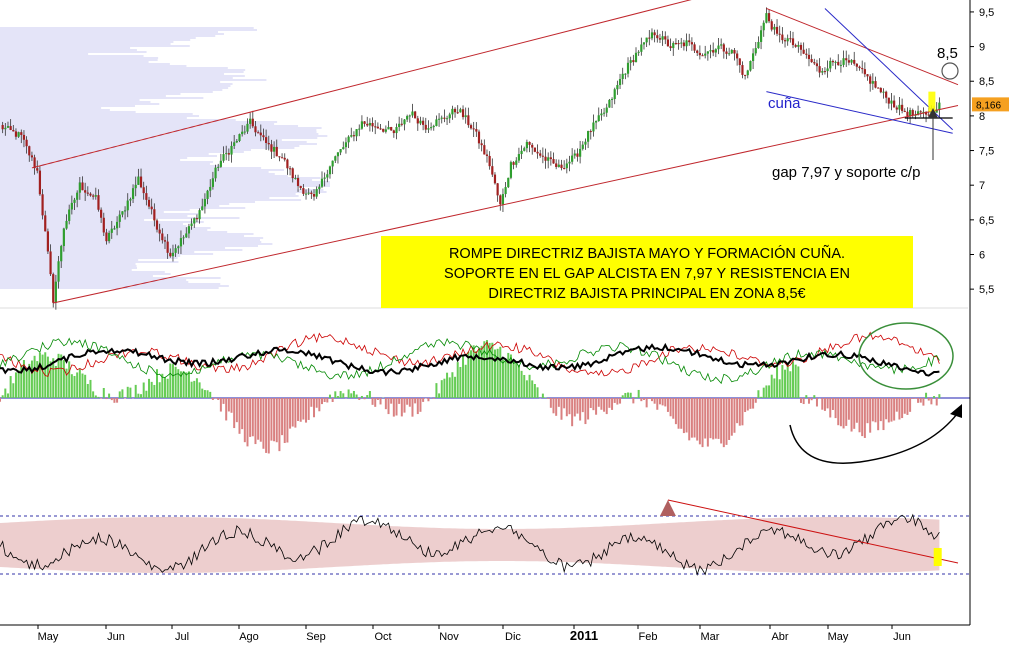  I want to click on y-tick-label: 8,5, so click(986, 82).